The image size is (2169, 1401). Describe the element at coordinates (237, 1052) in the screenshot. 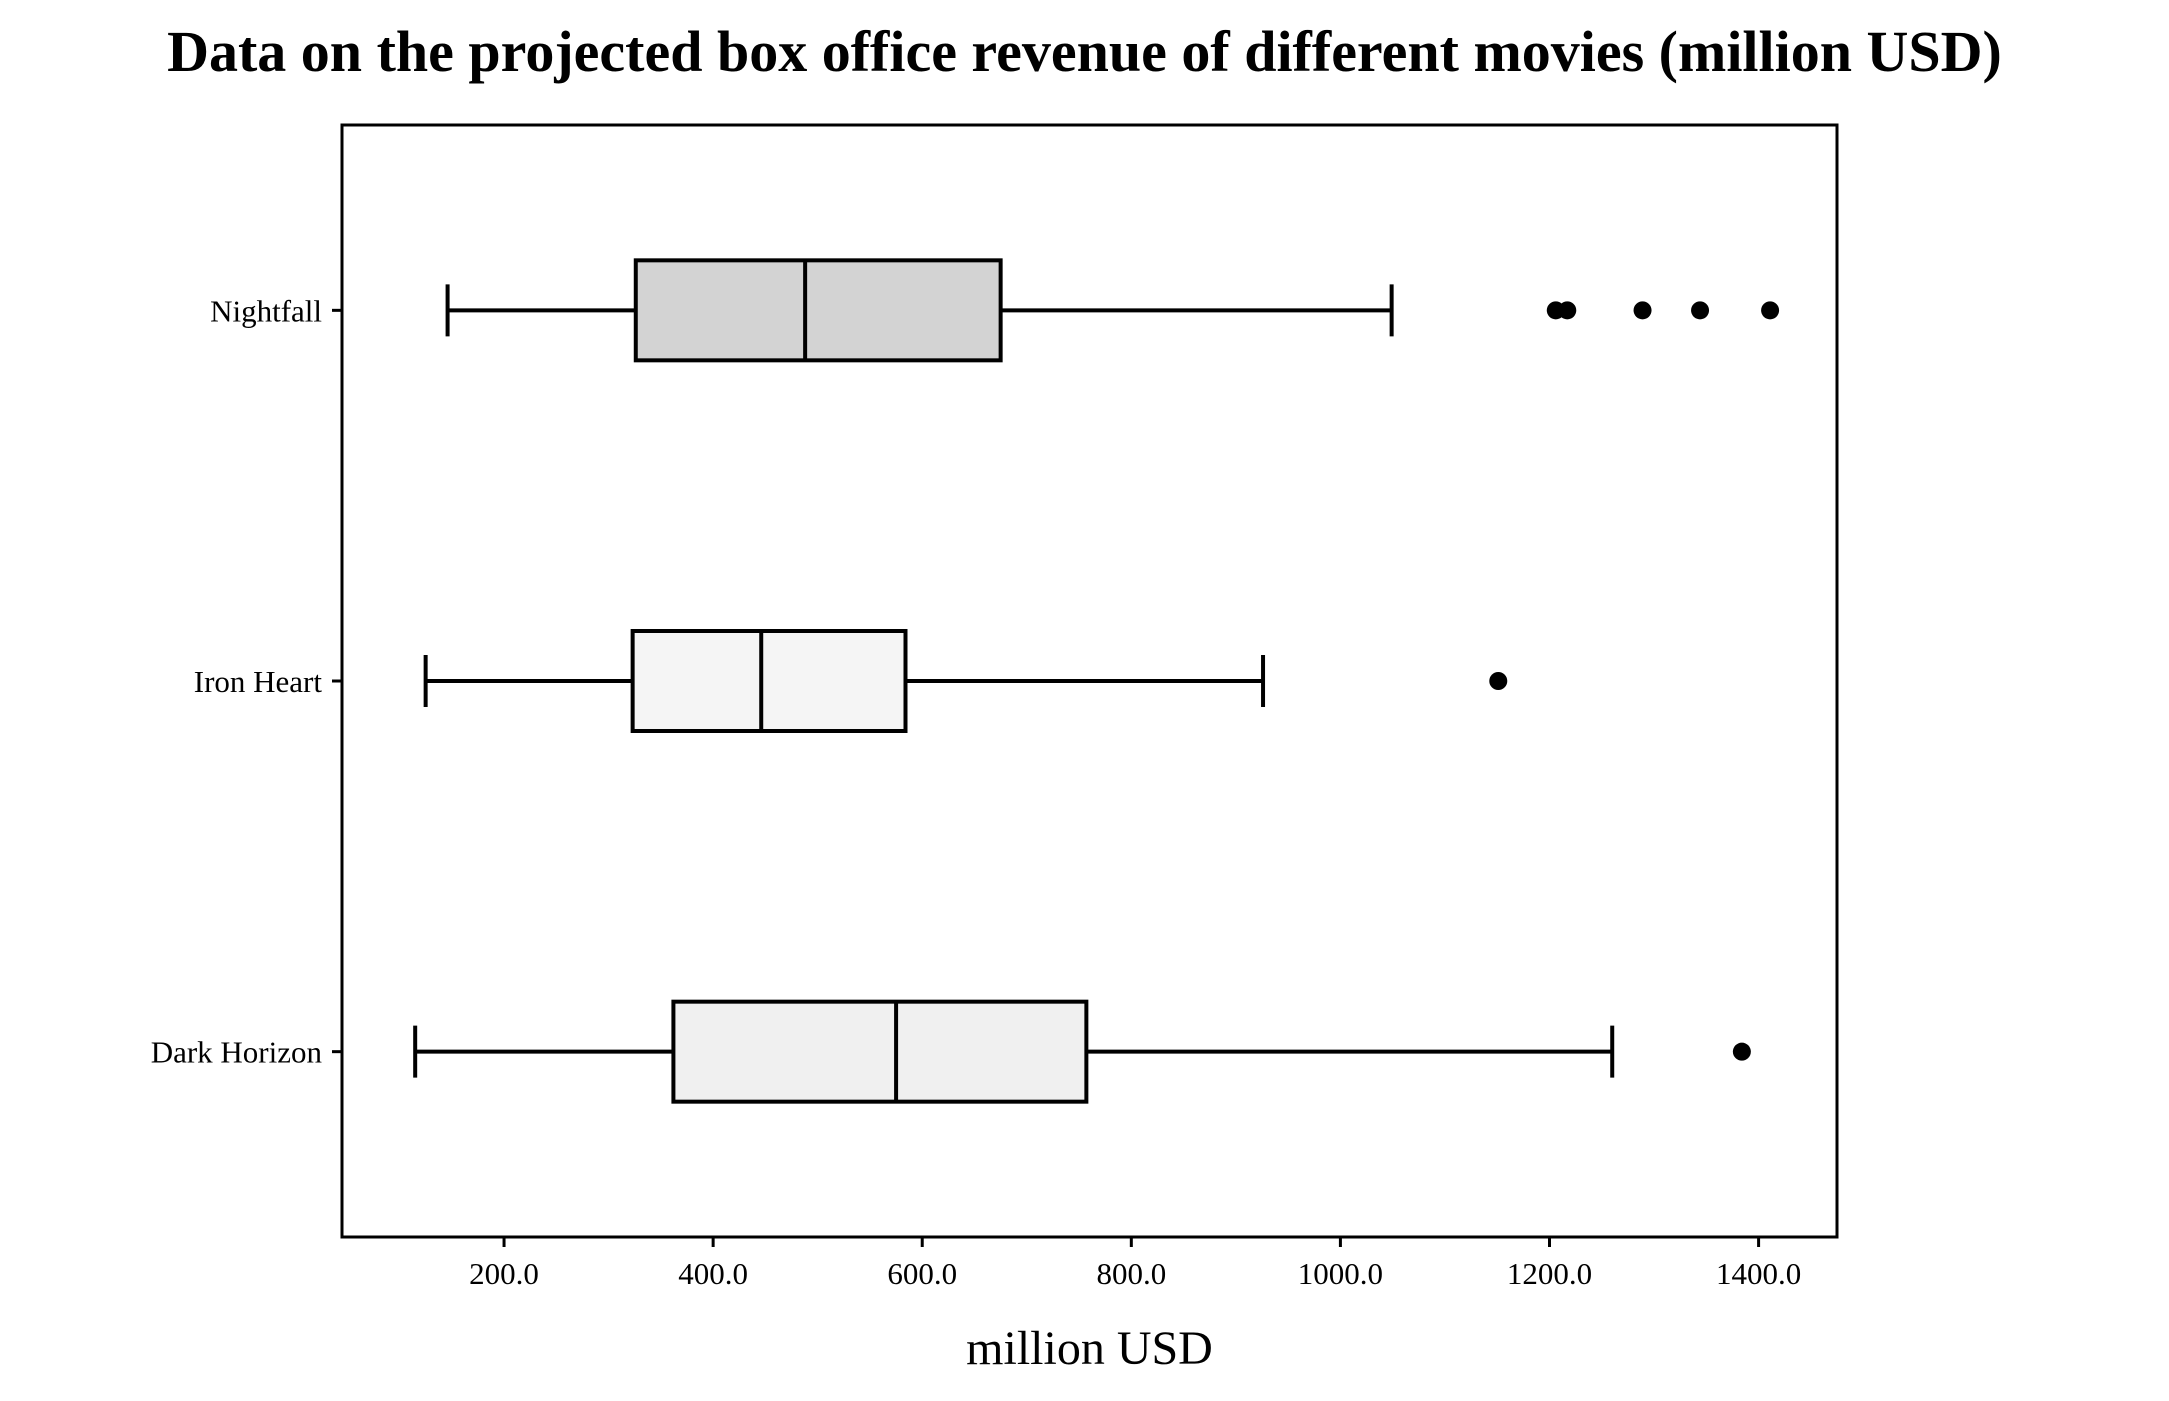

I see `y-tick-label-dark-horizon: Dark Horizon` at that location.